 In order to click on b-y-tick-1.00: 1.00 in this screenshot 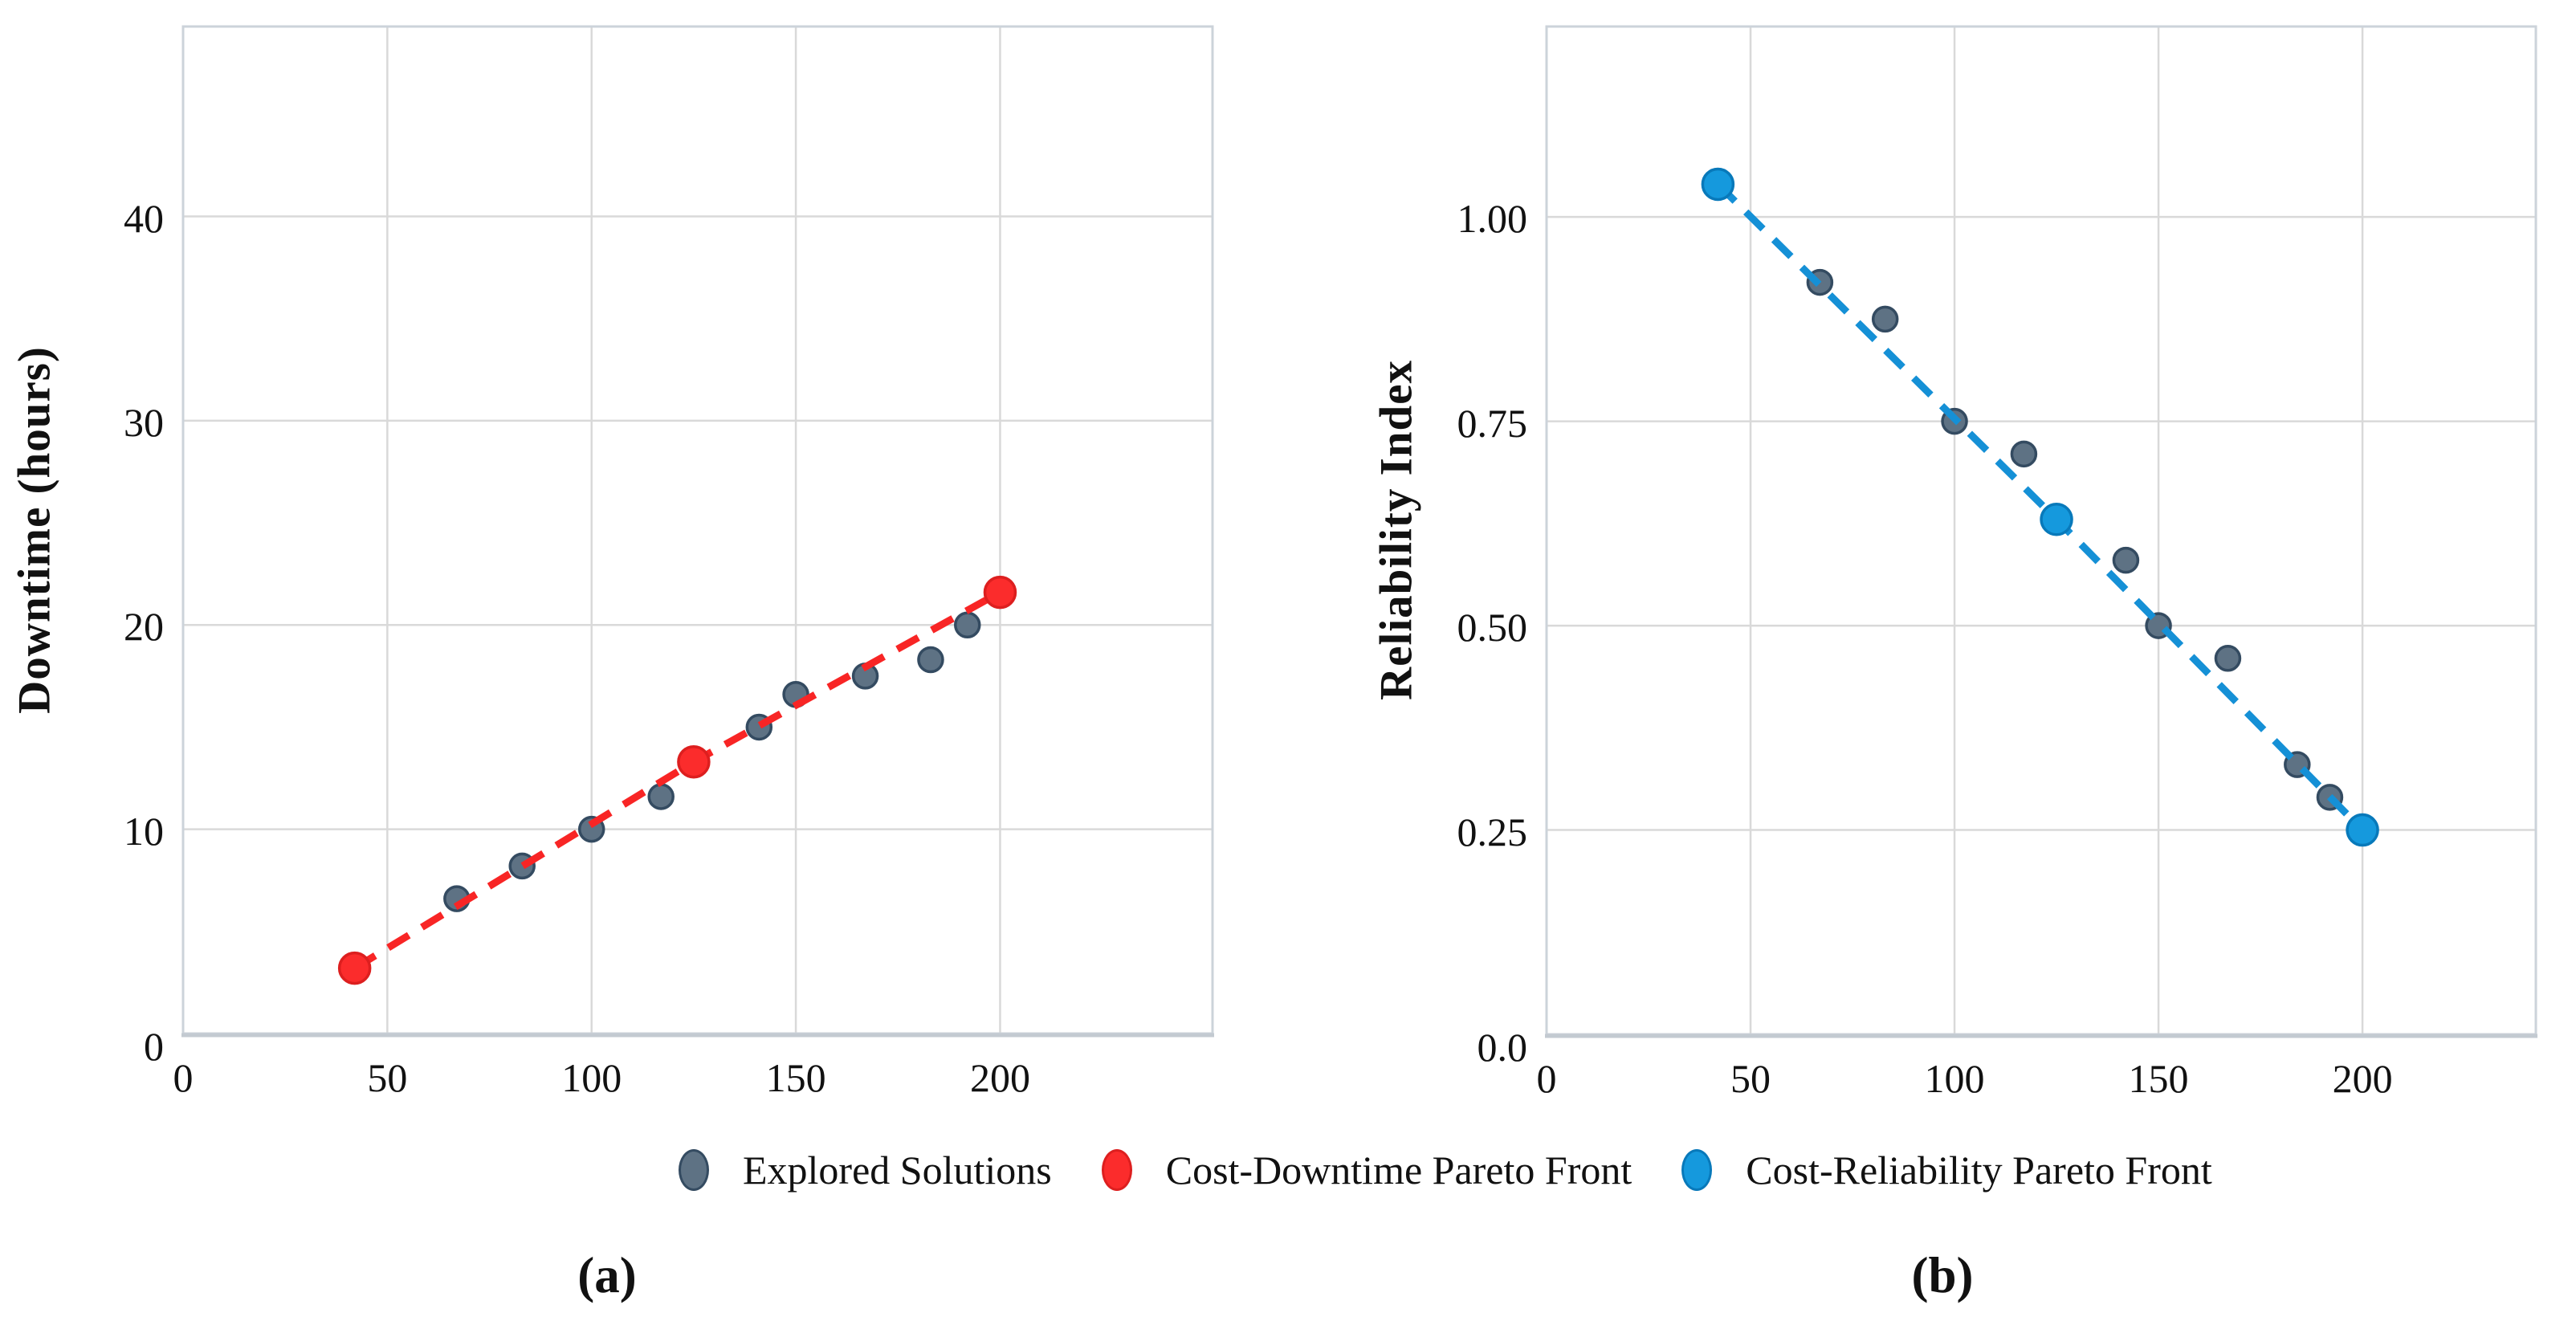, I will do `click(1492, 219)`.